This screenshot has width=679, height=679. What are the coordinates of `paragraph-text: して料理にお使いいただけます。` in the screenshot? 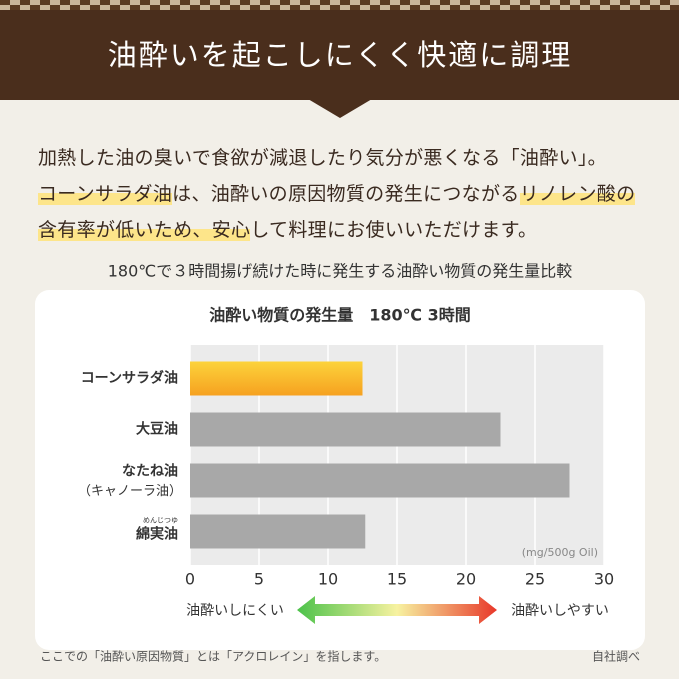 It's located at (394, 230).